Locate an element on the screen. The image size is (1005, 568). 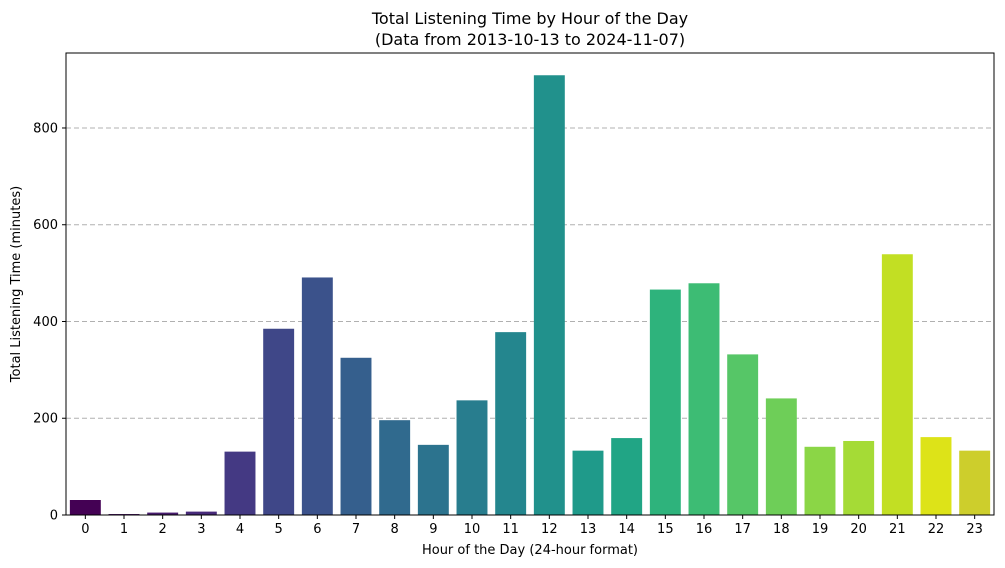
x-tick-label: 15 is located at coordinates (665, 529).